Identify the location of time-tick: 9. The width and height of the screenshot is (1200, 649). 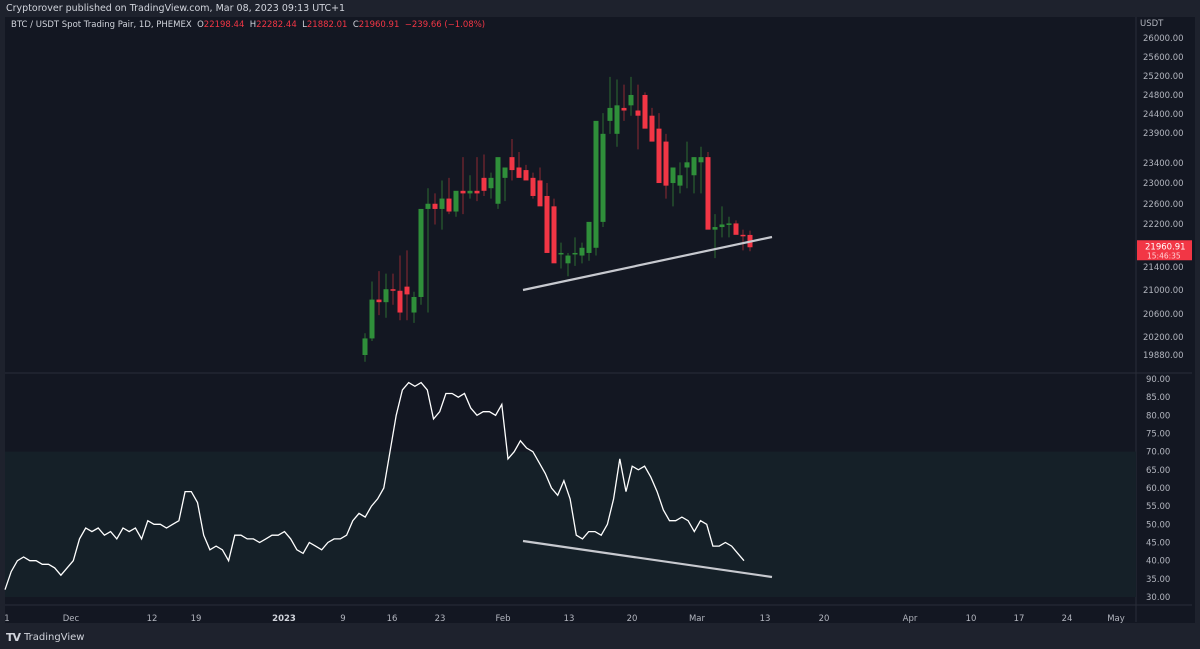
(342, 619).